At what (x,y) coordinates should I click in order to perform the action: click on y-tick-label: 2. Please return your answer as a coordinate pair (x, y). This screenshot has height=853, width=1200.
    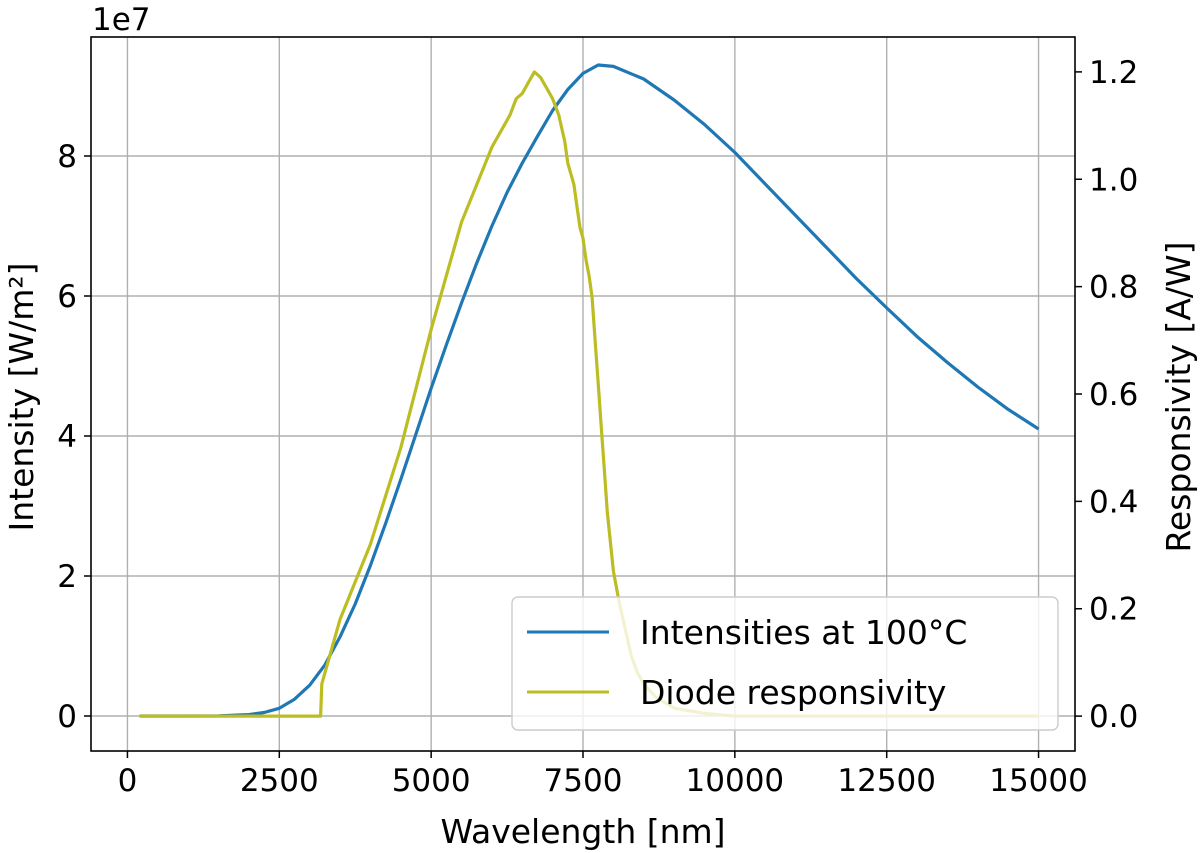
    Looking at the image, I should click on (67, 577).